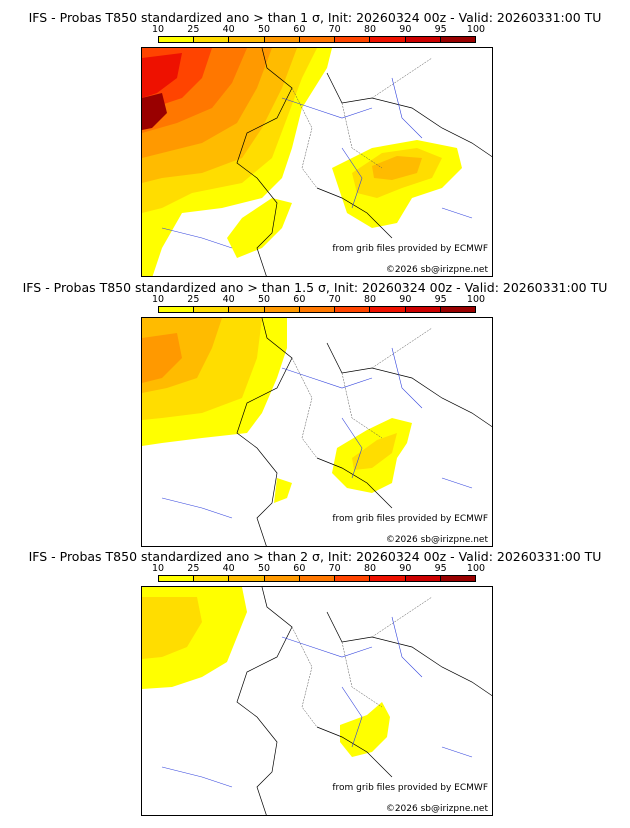 The width and height of the screenshot is (630, 828). Describe the element at coordinates (365, 729) in the screenshot. I see `probability-area-alps` at that location.